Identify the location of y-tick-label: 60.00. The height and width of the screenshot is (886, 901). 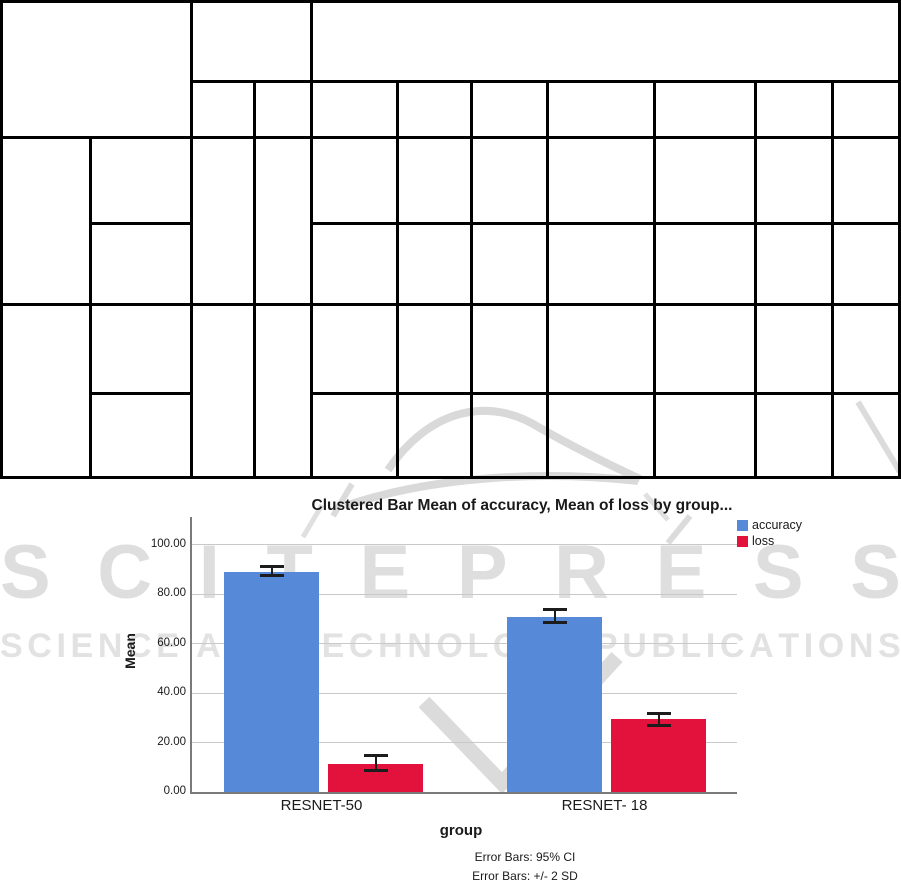
(171, 642).